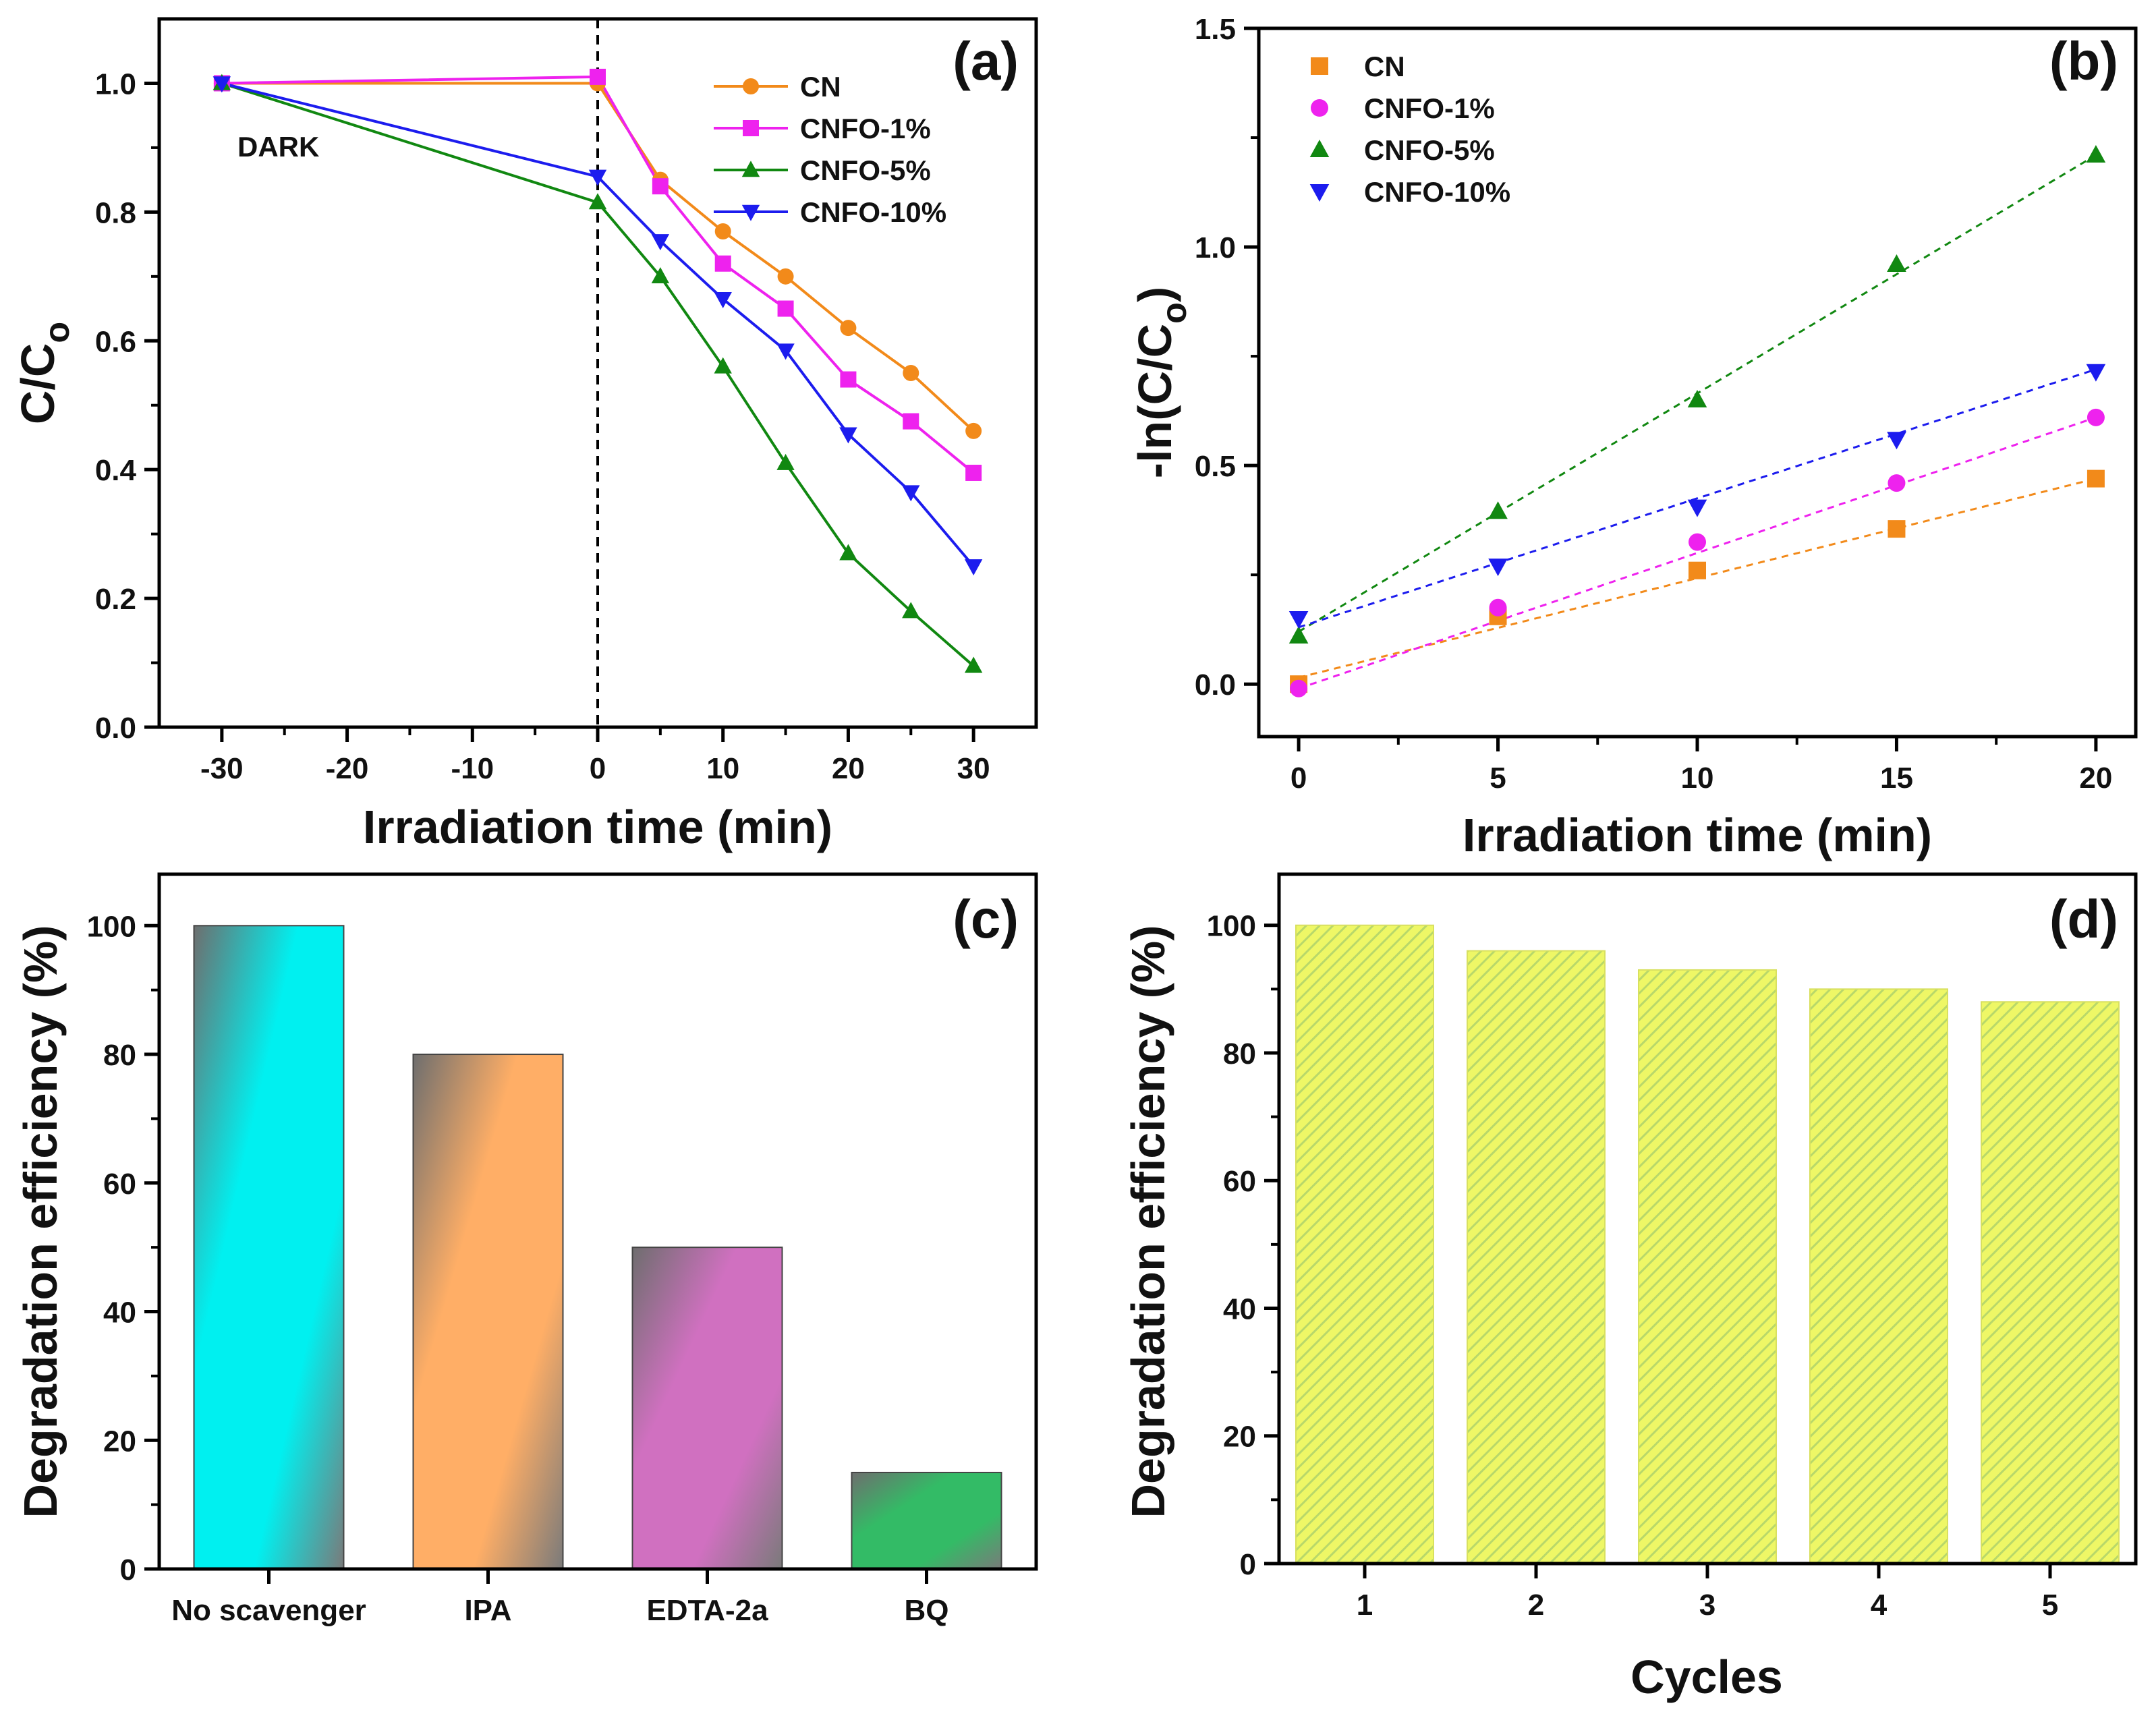  Describe the element at coordinates (1239, 1181) in the screenshot. I see `panel-d-ytick-label: 60` at that location.